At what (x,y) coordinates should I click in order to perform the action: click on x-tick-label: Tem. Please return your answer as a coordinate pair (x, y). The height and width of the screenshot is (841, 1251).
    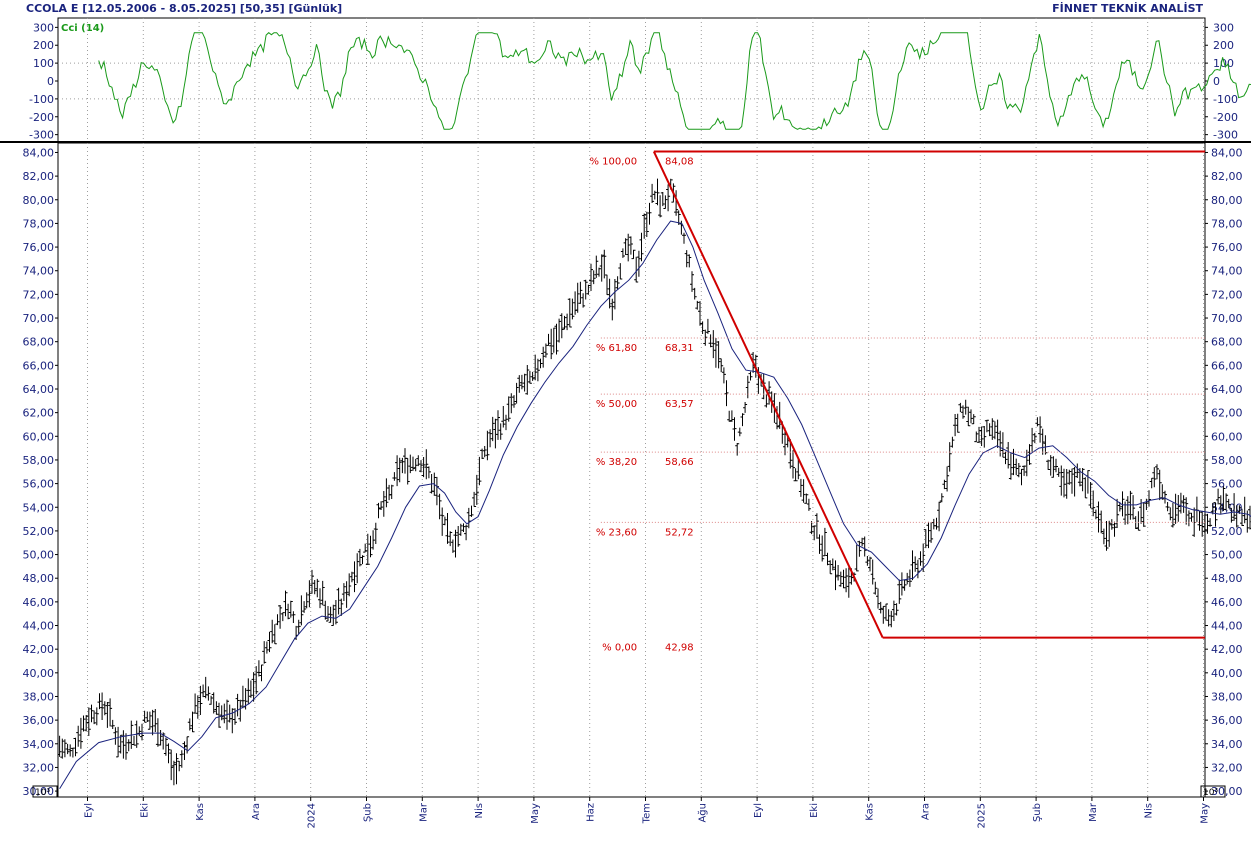
    Looking at the image, I should click on (647, 813).